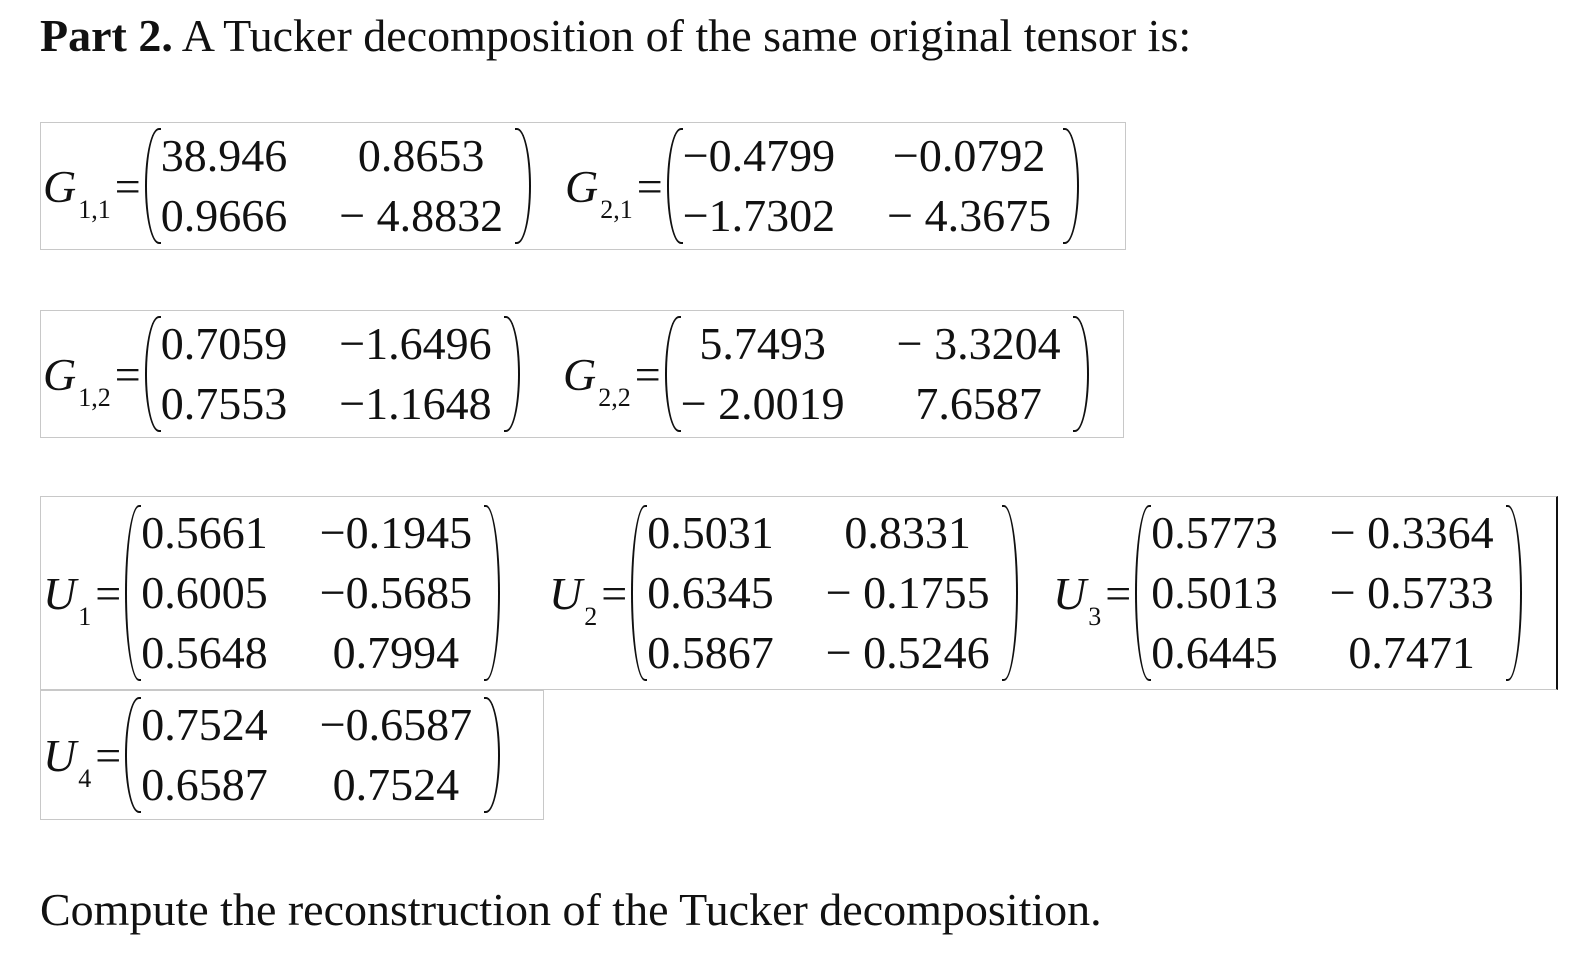  Describe the element at coordinates (224, 403) in the screenshot. I see `g12-cell: 0.7553` at that location.